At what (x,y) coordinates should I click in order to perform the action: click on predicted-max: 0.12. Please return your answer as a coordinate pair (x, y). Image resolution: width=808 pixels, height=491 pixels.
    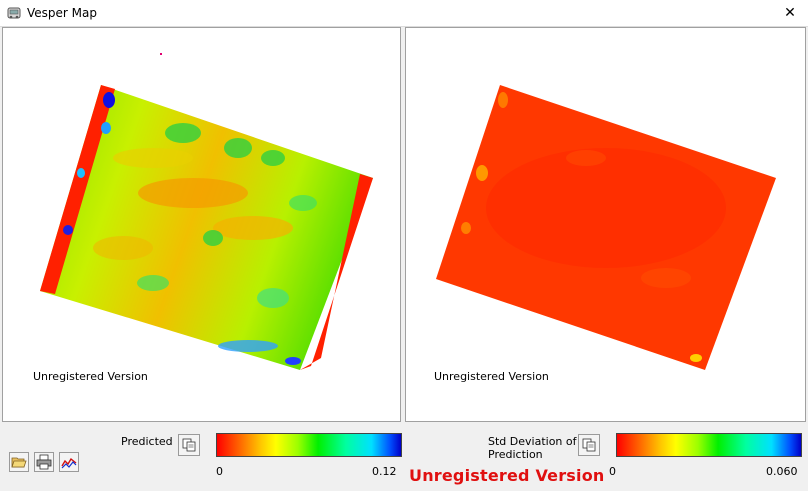
    Looking at the image, I should click on (384, 471).